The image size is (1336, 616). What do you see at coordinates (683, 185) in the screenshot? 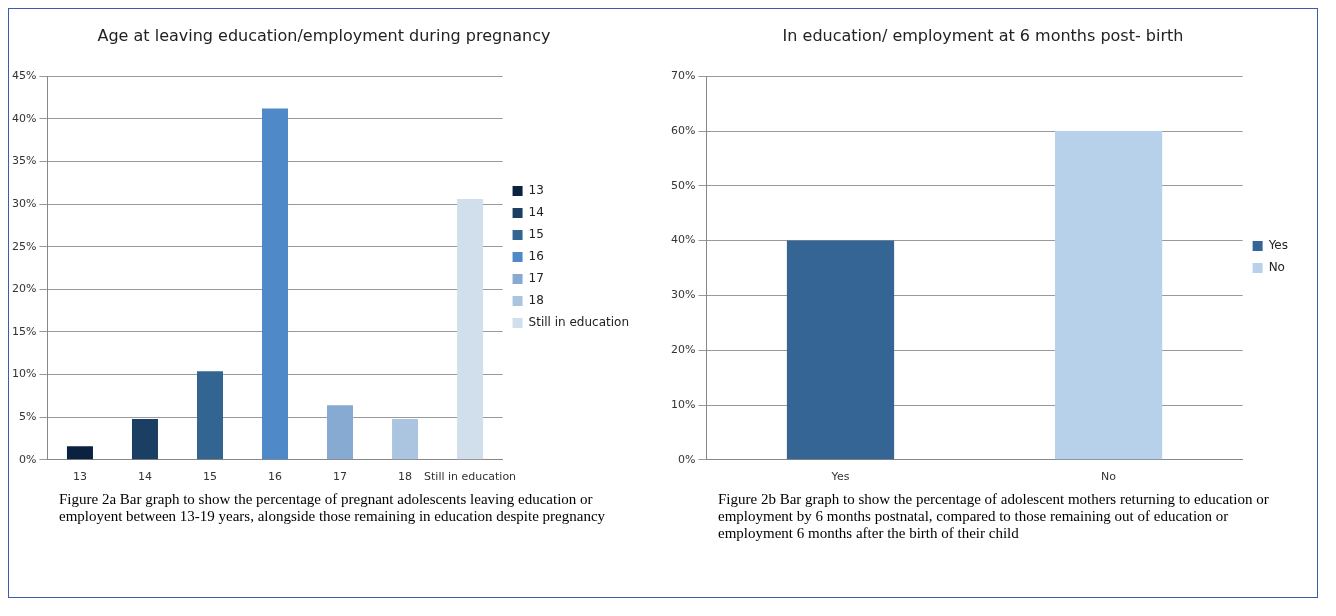
I see `y-tick-label: 50%` at bounding box center [683, 185].